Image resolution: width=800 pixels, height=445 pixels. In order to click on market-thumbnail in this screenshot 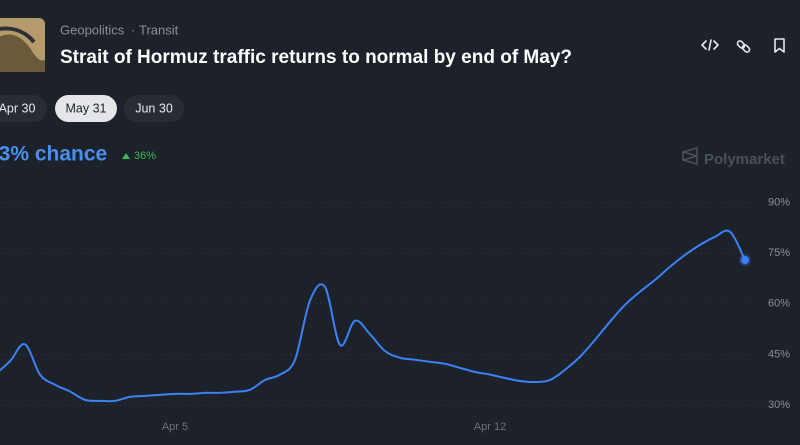, I will do `click(22, 45)`.